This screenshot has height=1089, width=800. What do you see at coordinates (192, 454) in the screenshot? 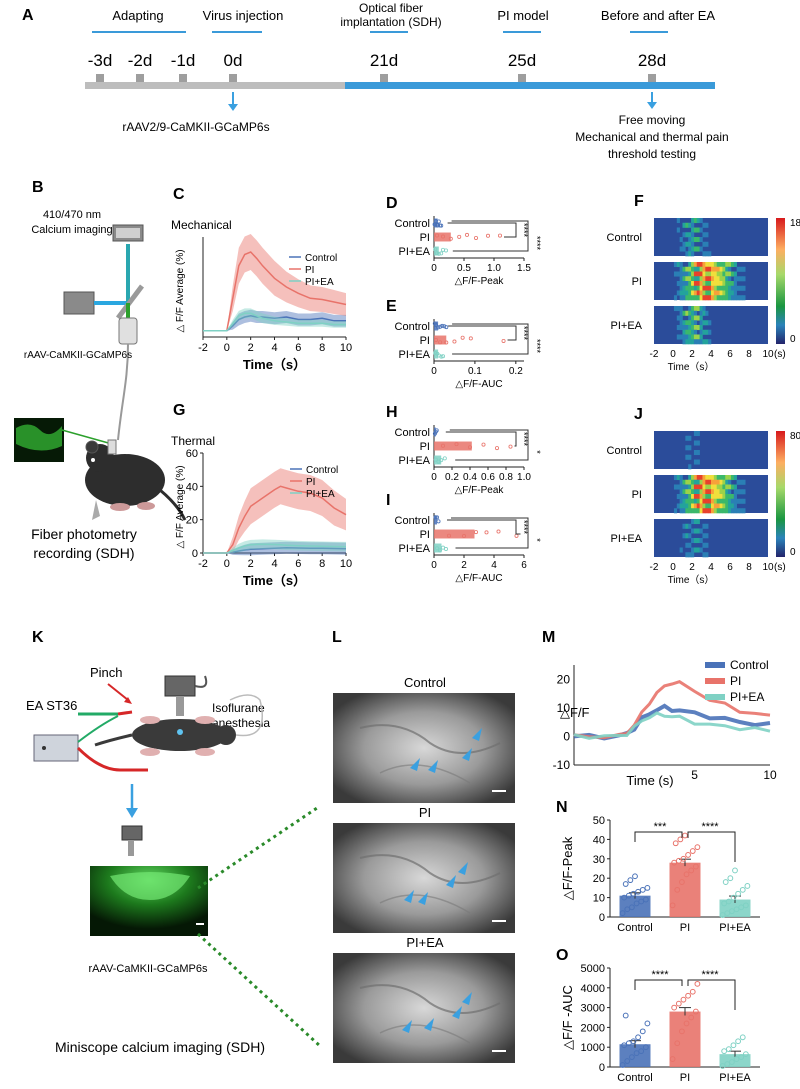
I see `y-tick-label: 60` at bounding box center [192, 454].